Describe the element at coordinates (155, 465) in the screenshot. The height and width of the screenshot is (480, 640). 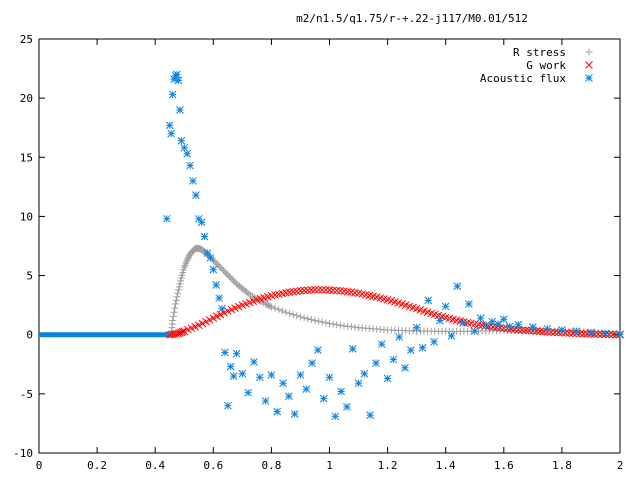
I see `x-tick-label: 0.4` at that location.